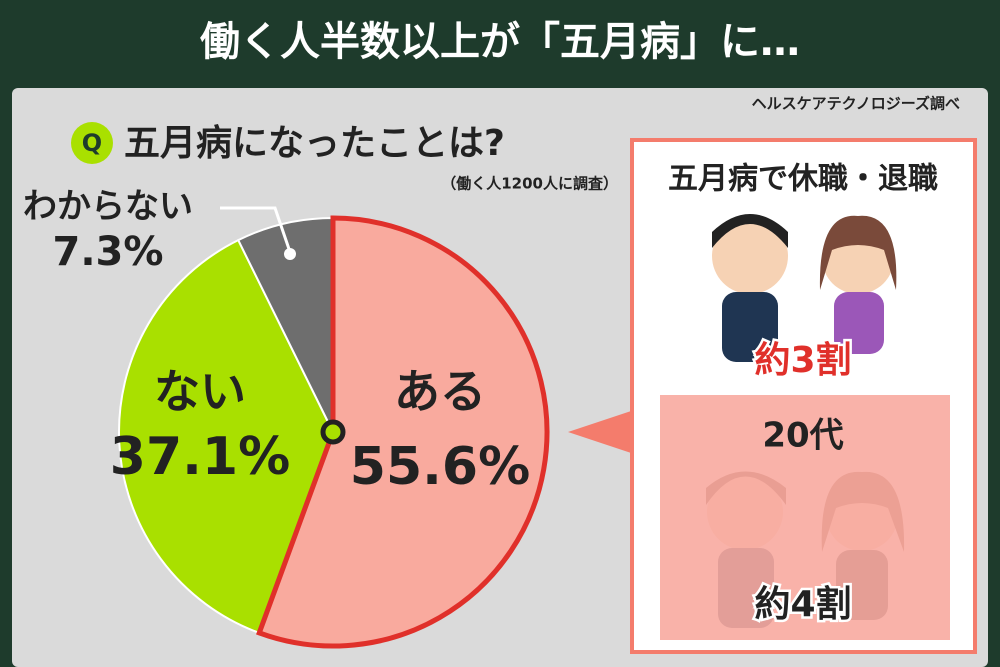 This screenshot has width=1000, height=667. Describe the element at coordinates (604, 432) in the screenshot. I see `callout-pointer` at that location.